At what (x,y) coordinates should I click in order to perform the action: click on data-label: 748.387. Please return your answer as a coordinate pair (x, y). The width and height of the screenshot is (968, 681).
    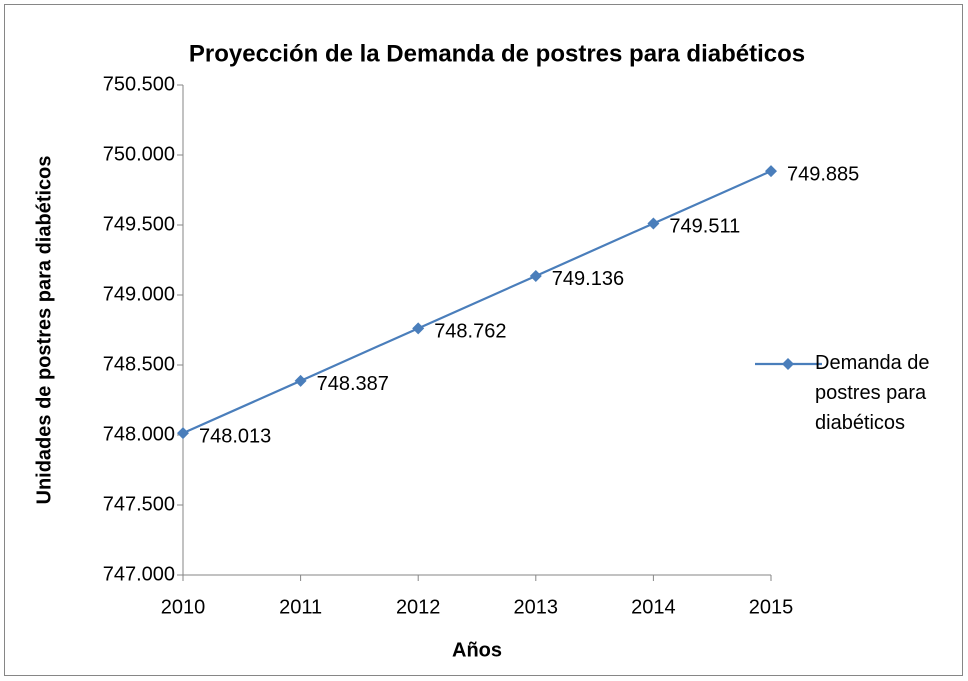
    Looking at the image, I should click on (353, 384).